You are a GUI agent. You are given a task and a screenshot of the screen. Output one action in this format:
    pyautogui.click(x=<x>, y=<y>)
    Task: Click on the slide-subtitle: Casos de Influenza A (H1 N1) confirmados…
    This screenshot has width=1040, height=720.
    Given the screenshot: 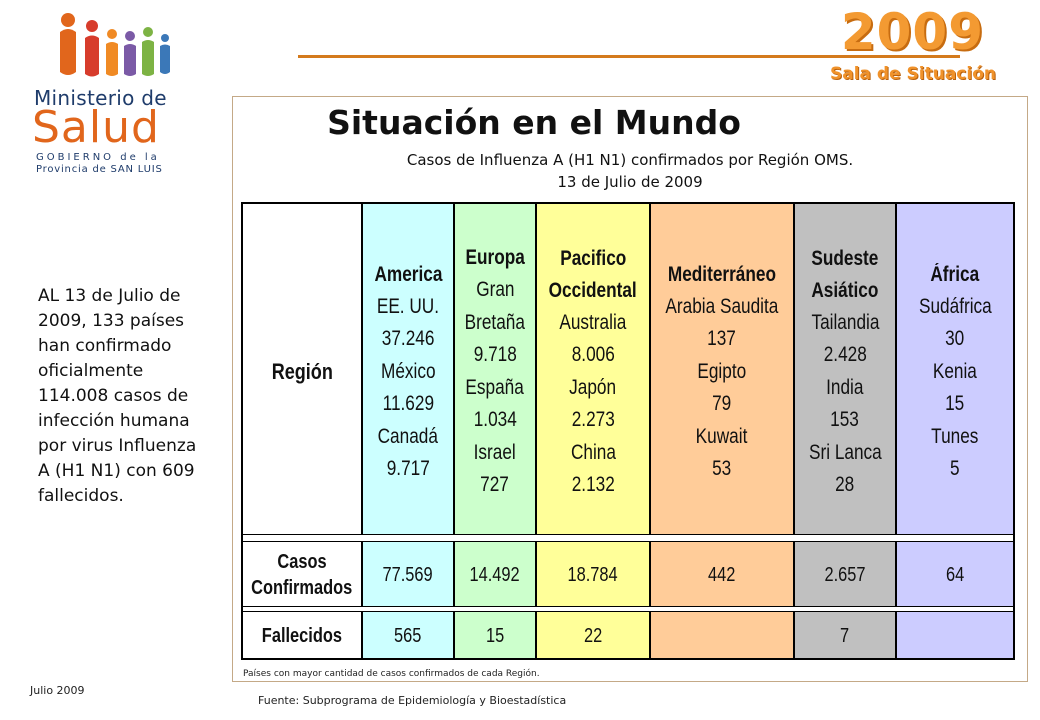 What is the action you would take?
    pyautogui.click(x=630, y=171)
    